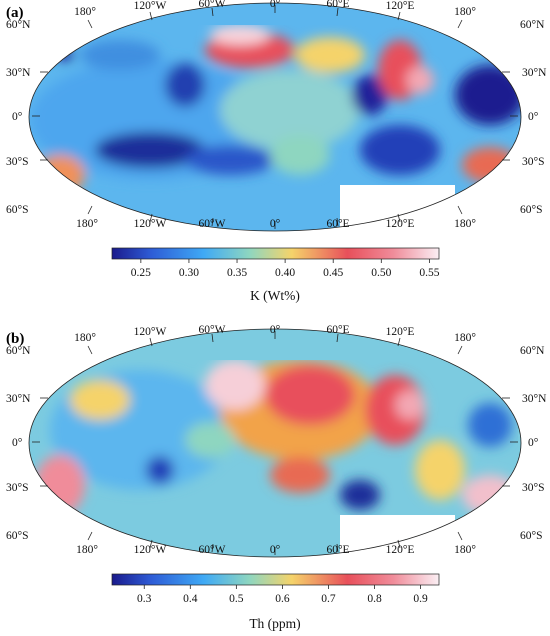 This screenshot has height=636, width=550. I want to click on colorbar-tick-label: 0.3, so click(144, 599).